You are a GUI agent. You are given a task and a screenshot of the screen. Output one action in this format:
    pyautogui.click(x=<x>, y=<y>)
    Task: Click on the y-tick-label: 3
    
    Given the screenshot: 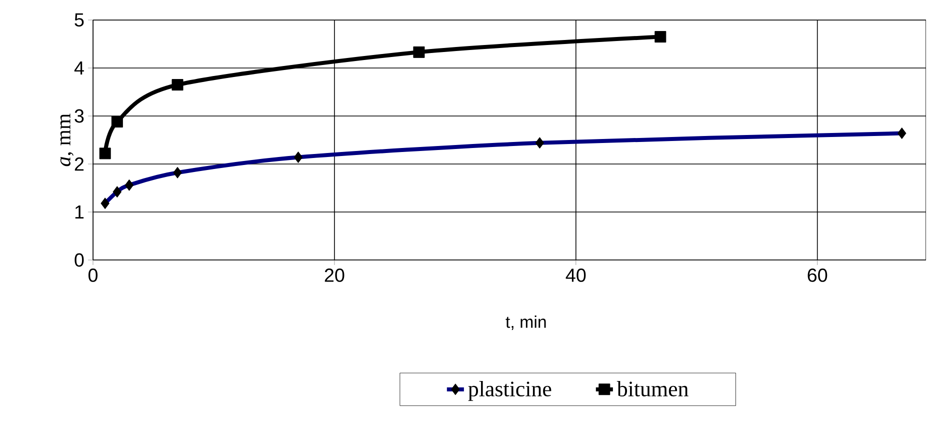 What is the action you would take?
    pyautogui.click(x=79, y=116)
    